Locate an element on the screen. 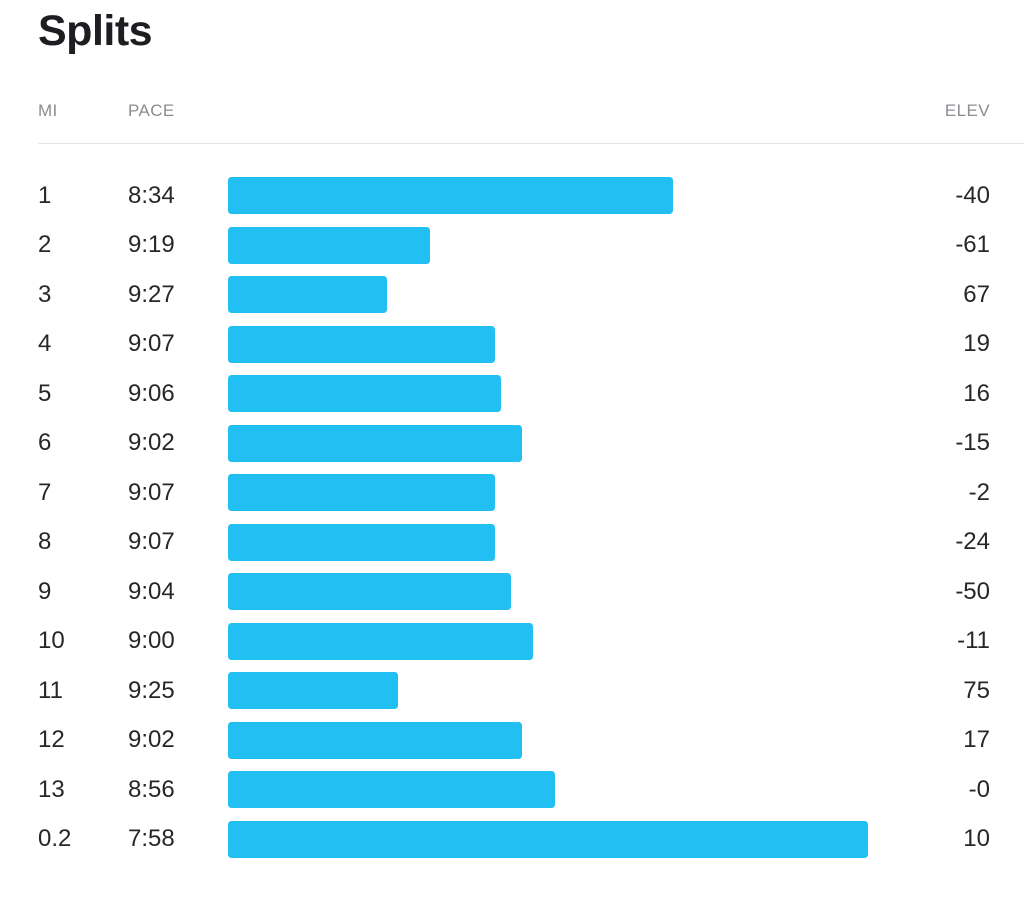 This screenshot has height=901, width=1024. elev-value: -15 is located at coordinates (972, 443).